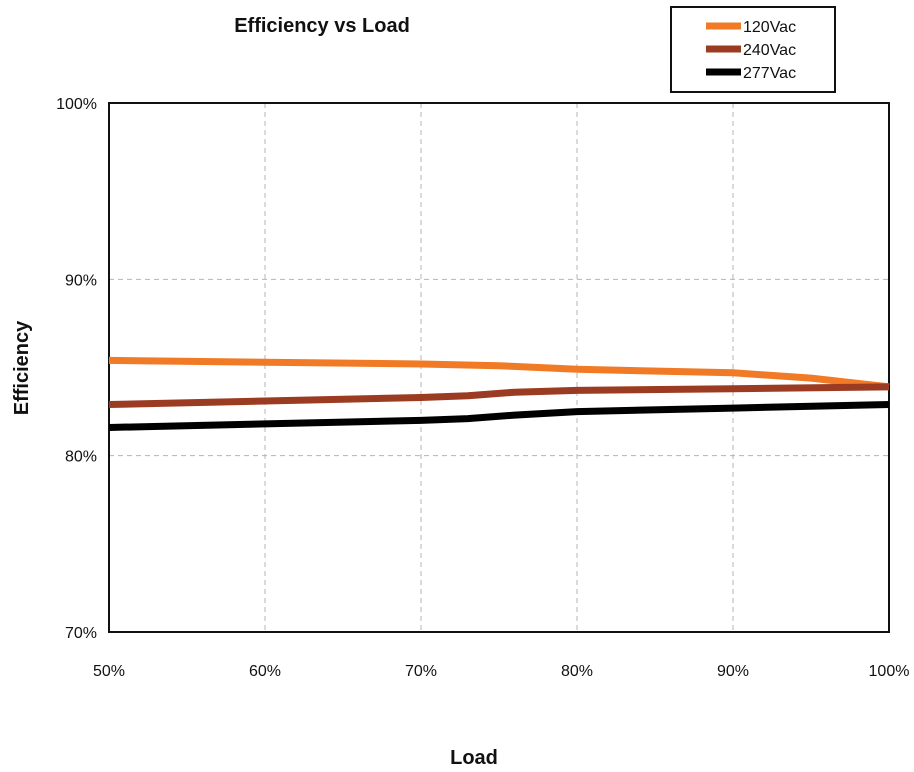 This screenshot has height=772, width=914. I want to click on series-line-240Vac, so click(499, 395).